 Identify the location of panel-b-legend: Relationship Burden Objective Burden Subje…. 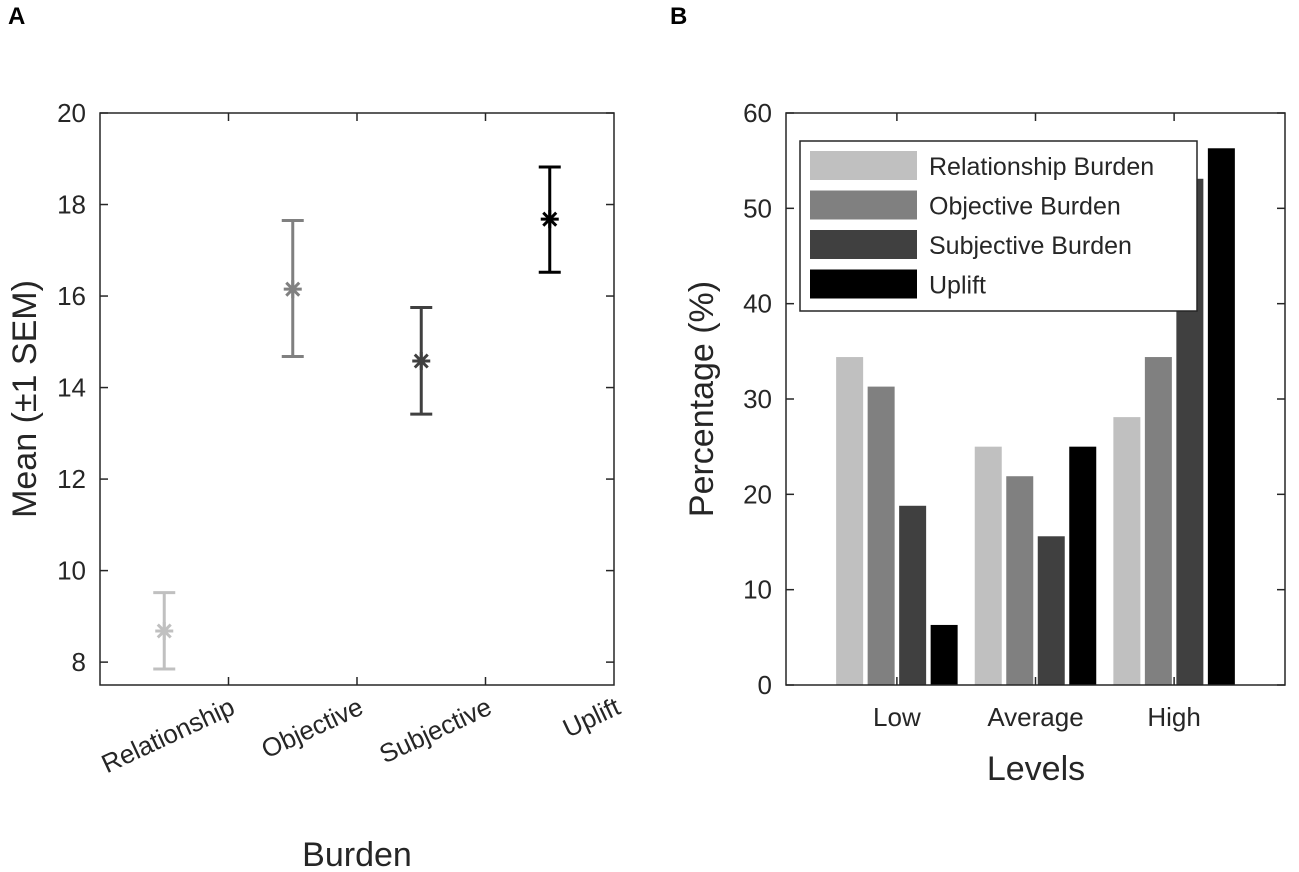
(998, 226).